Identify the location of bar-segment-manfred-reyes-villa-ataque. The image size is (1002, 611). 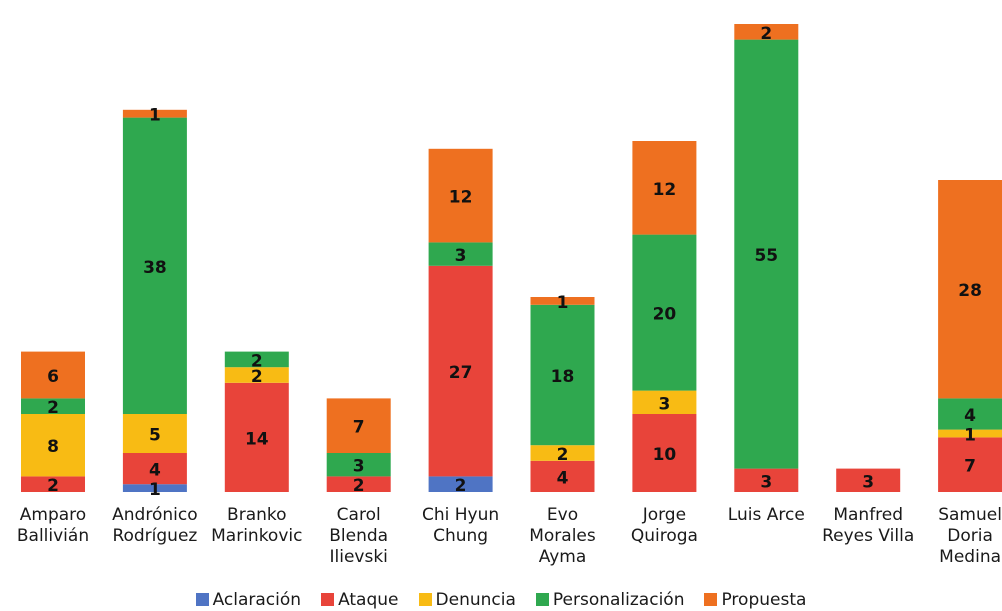
(868, 480).